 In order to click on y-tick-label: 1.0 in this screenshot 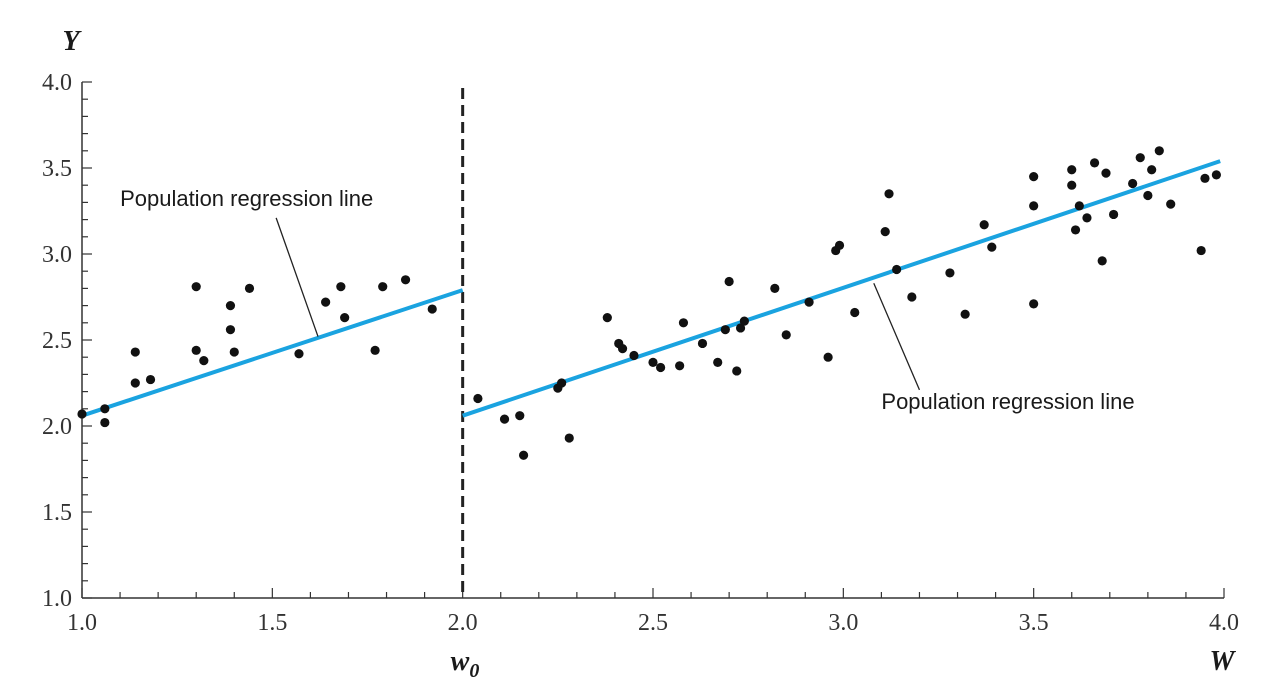, I will do `click(57, 599)`.